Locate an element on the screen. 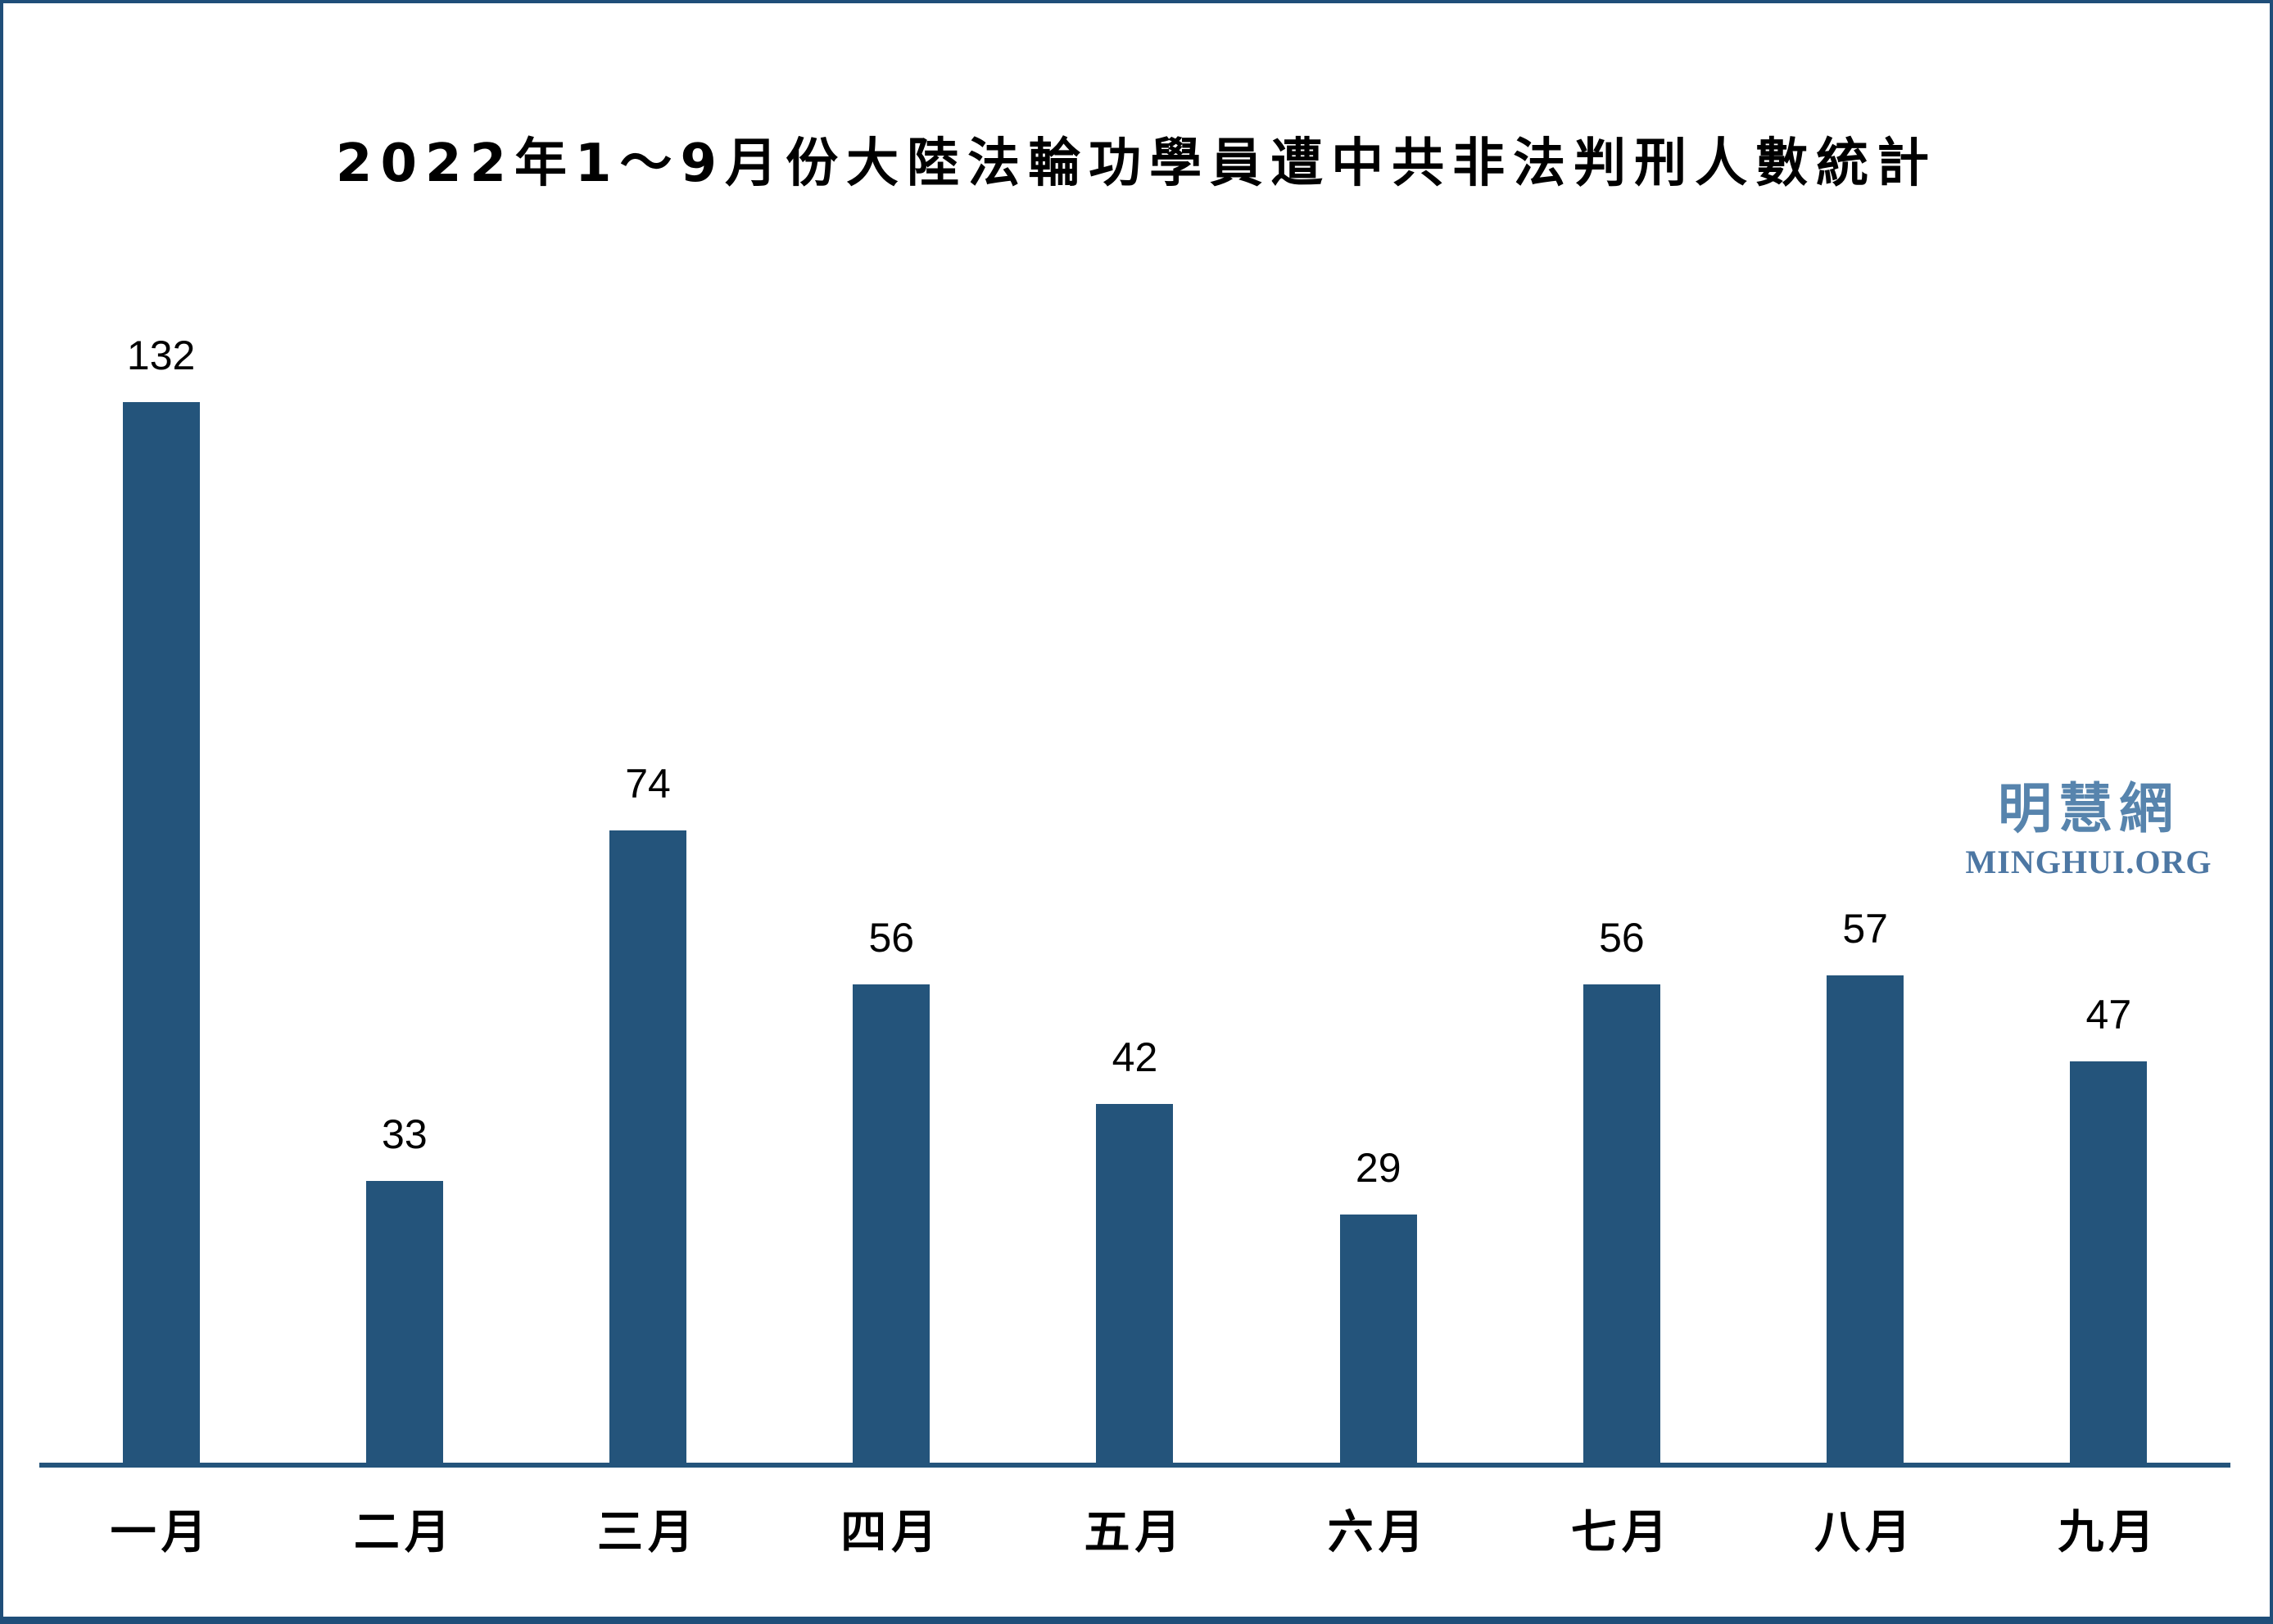  bar-column: 74 is located at coordinates (647, 899).